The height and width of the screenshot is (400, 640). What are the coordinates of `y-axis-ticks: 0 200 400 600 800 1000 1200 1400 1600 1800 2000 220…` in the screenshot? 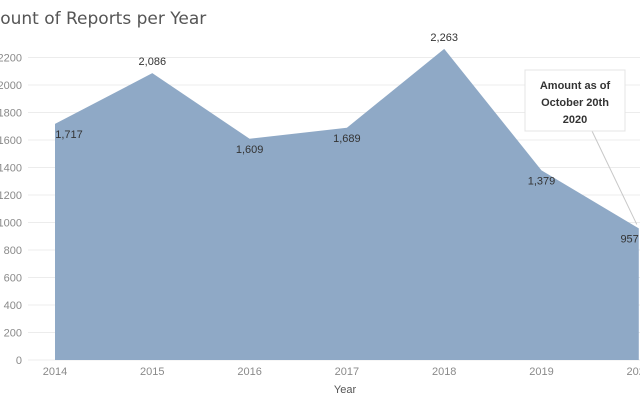 It's located at (11, 210).